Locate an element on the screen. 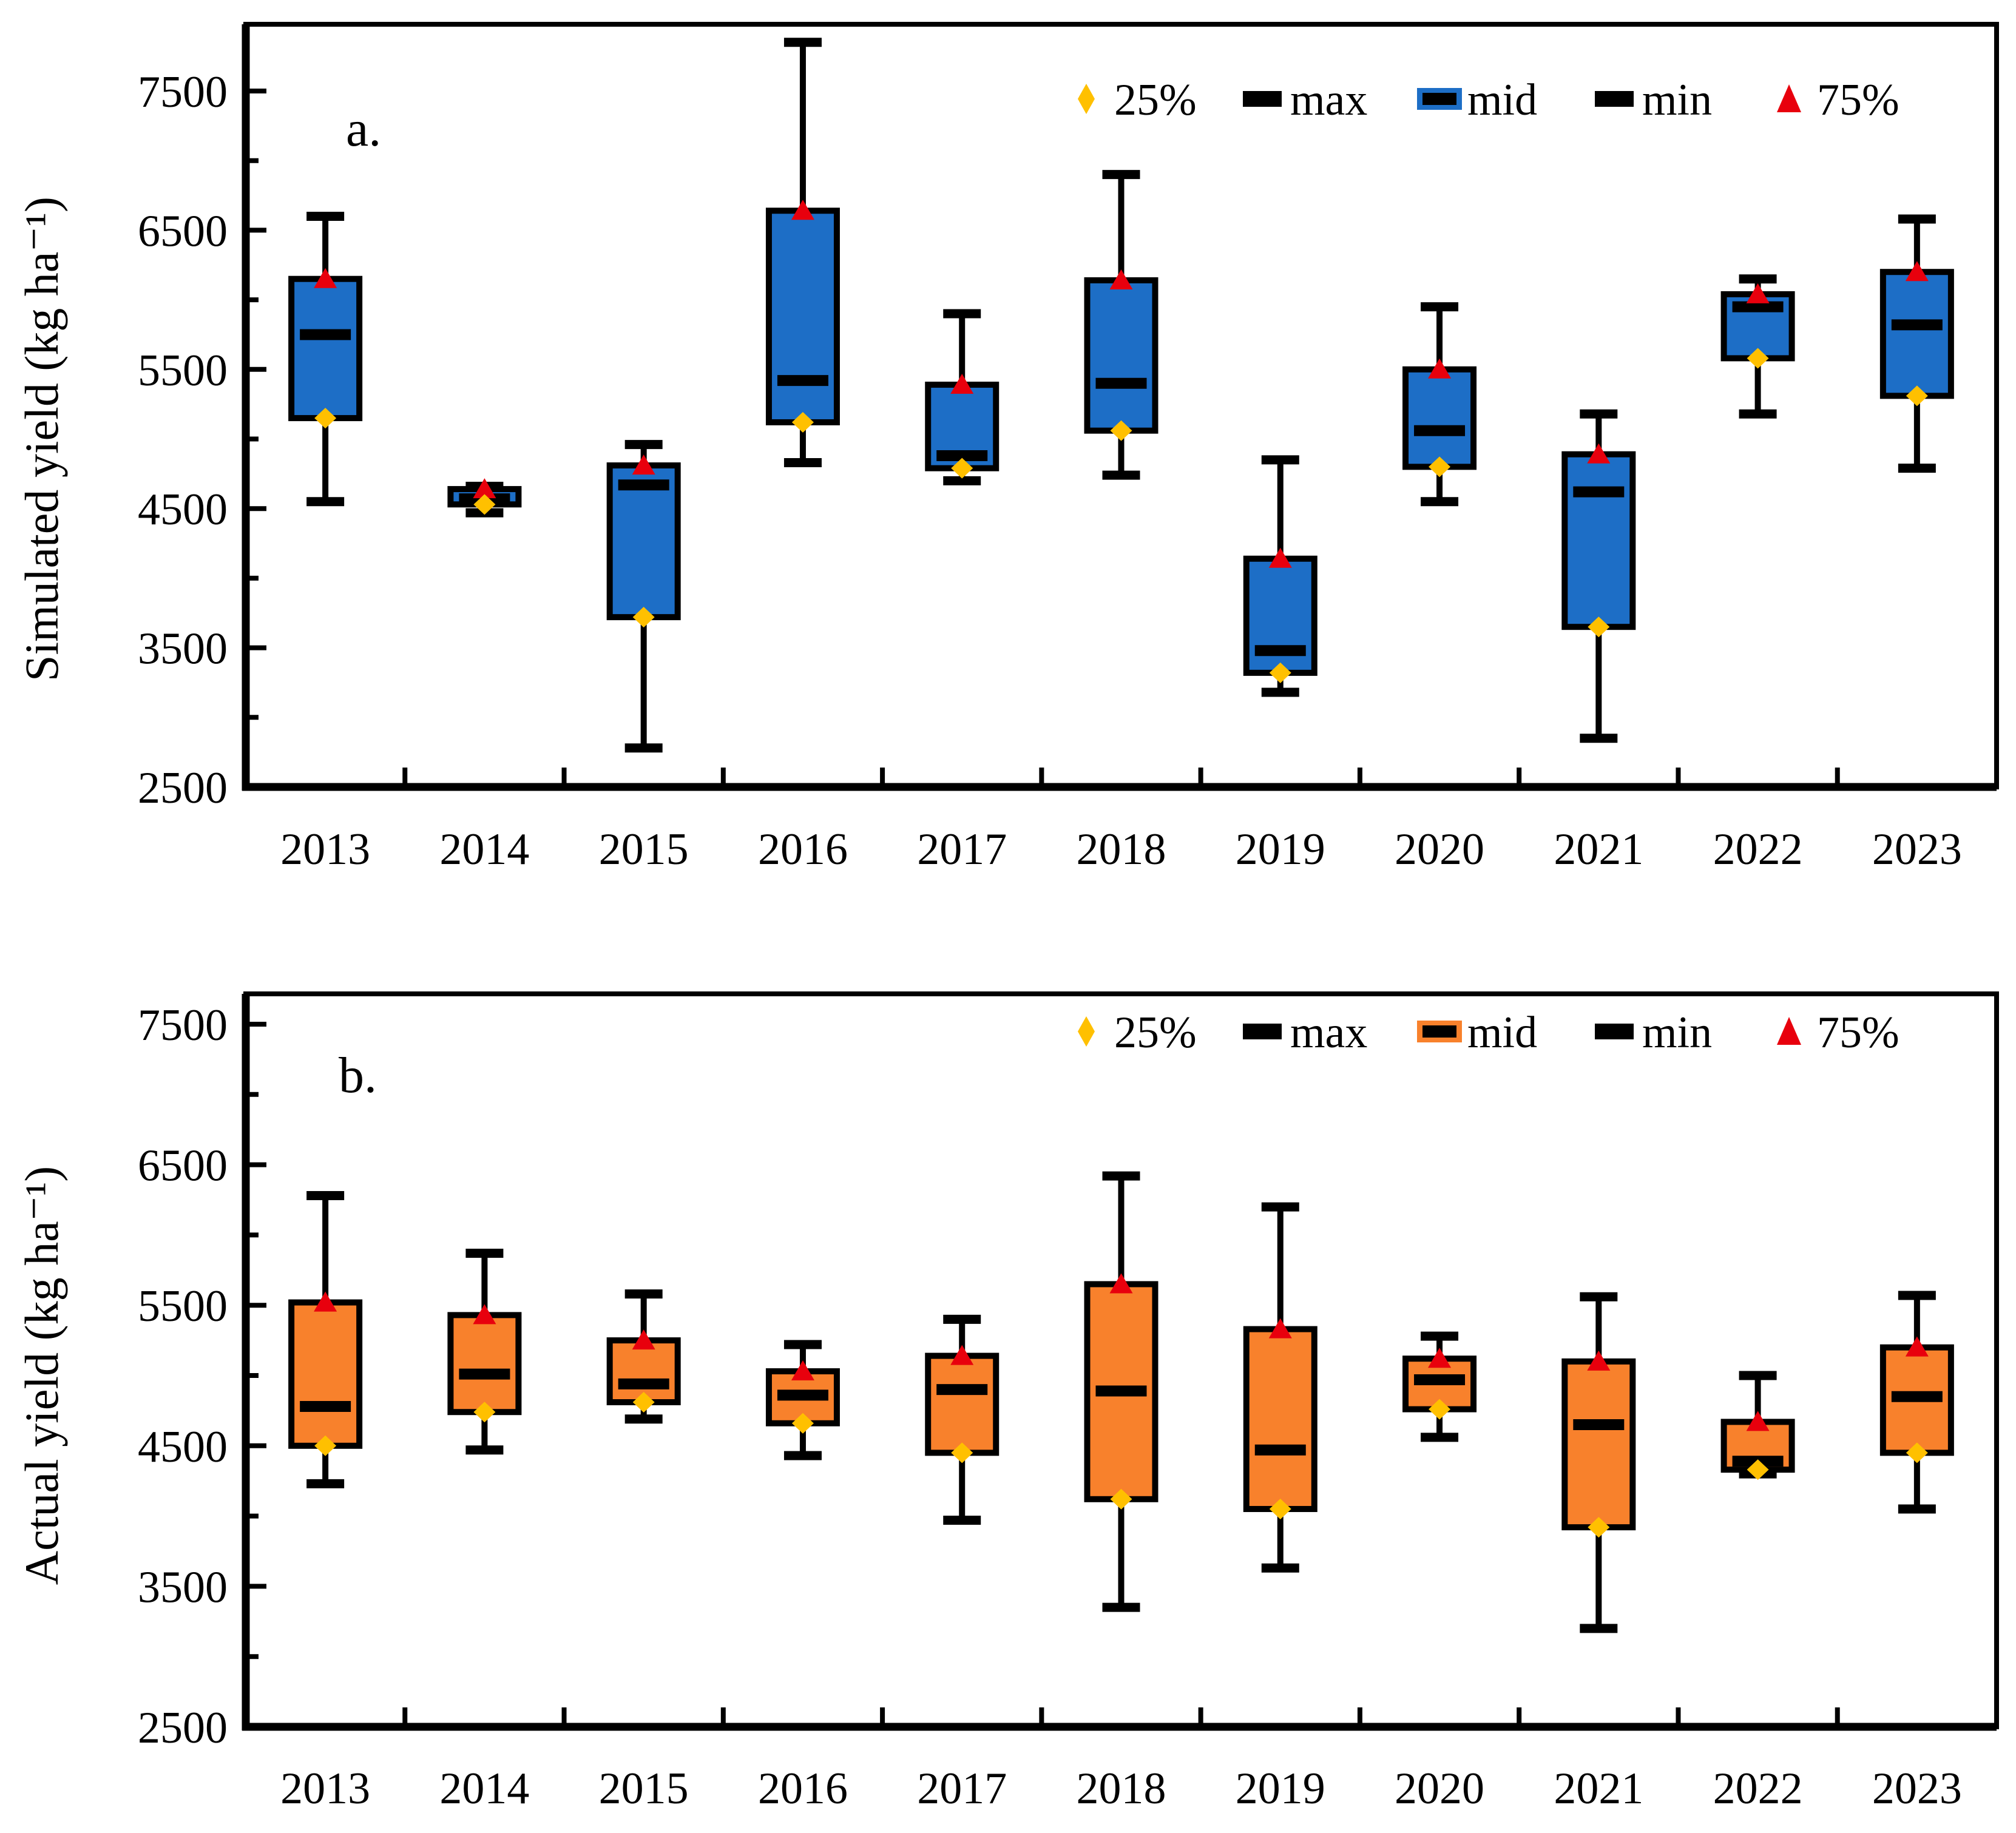 This screenshot has width=2016, height=1833. y-tick-label: 5500 is located at coordinates (183, 1306).